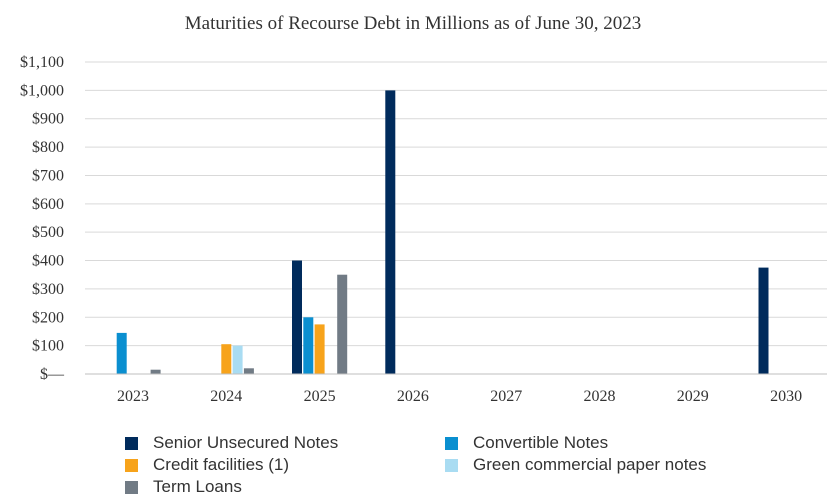 The image size is (827, 498). Describe the element at coordinates (131, 465) in the screenshot. I see `legend-swatch-credit-facilities` at that location.